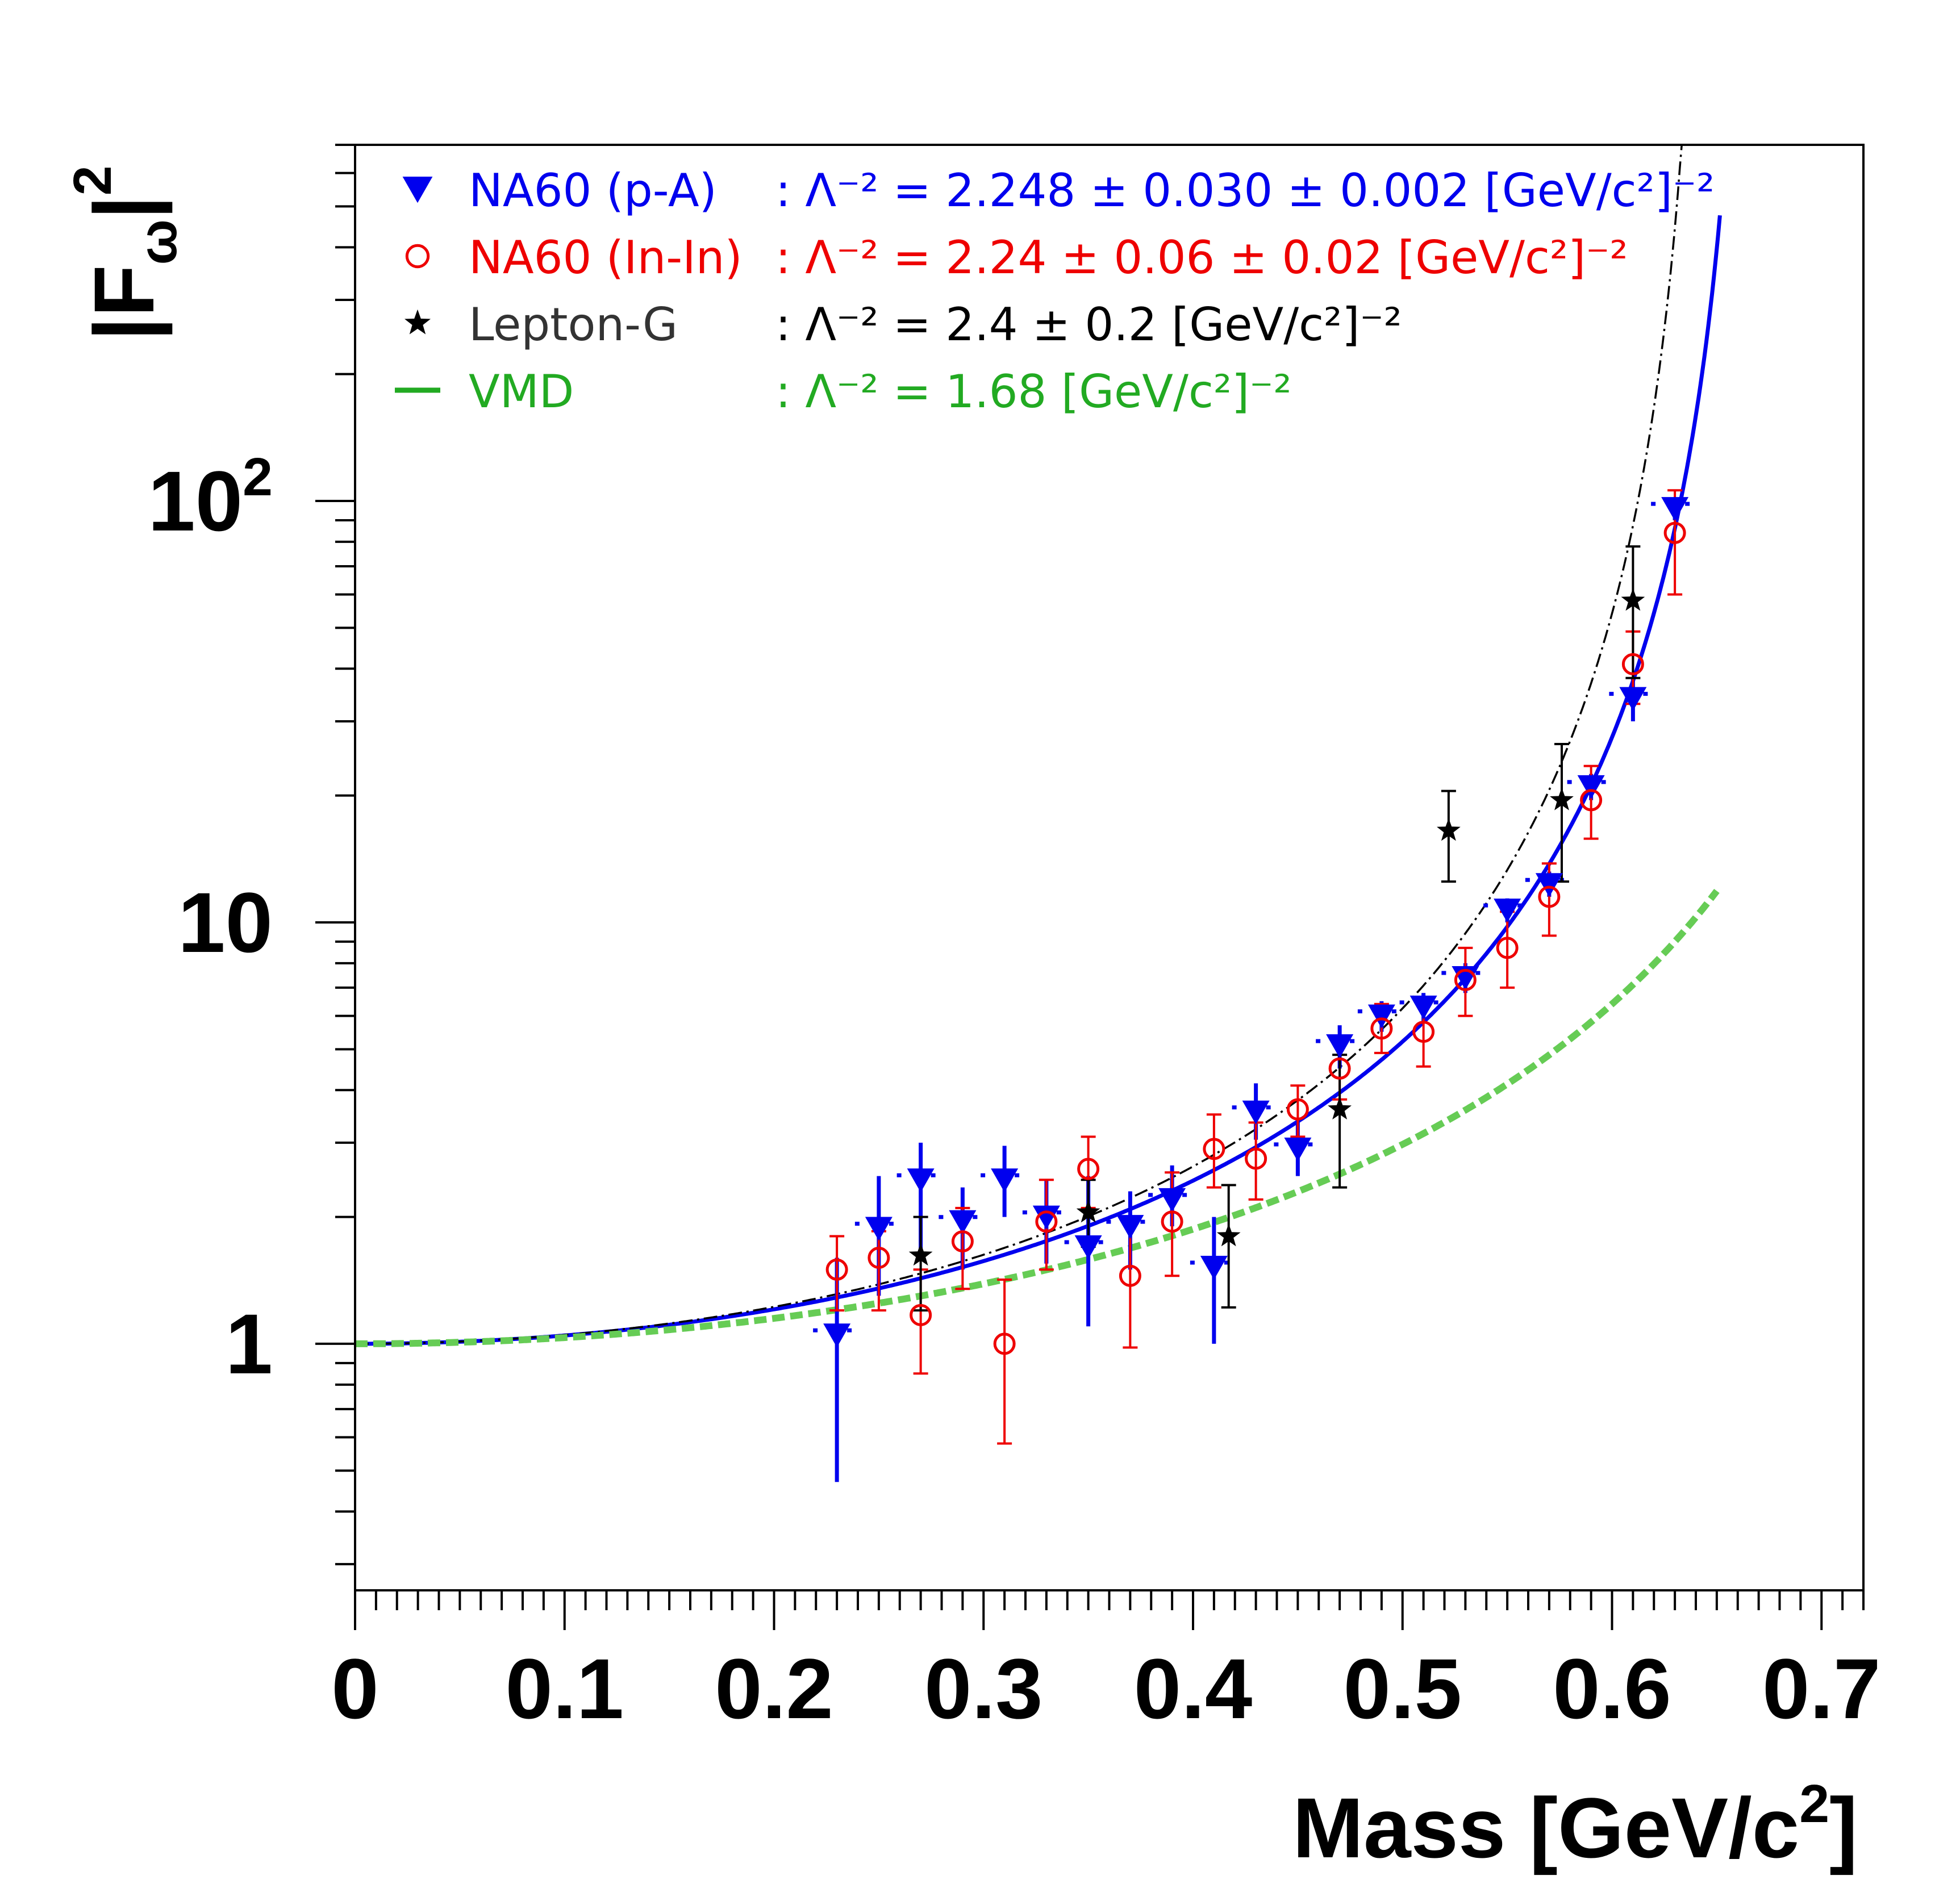 The width and height of the screenshot is (1960, 1880). I want to click on x-axis-title-close: ], so click(1843, 1828).